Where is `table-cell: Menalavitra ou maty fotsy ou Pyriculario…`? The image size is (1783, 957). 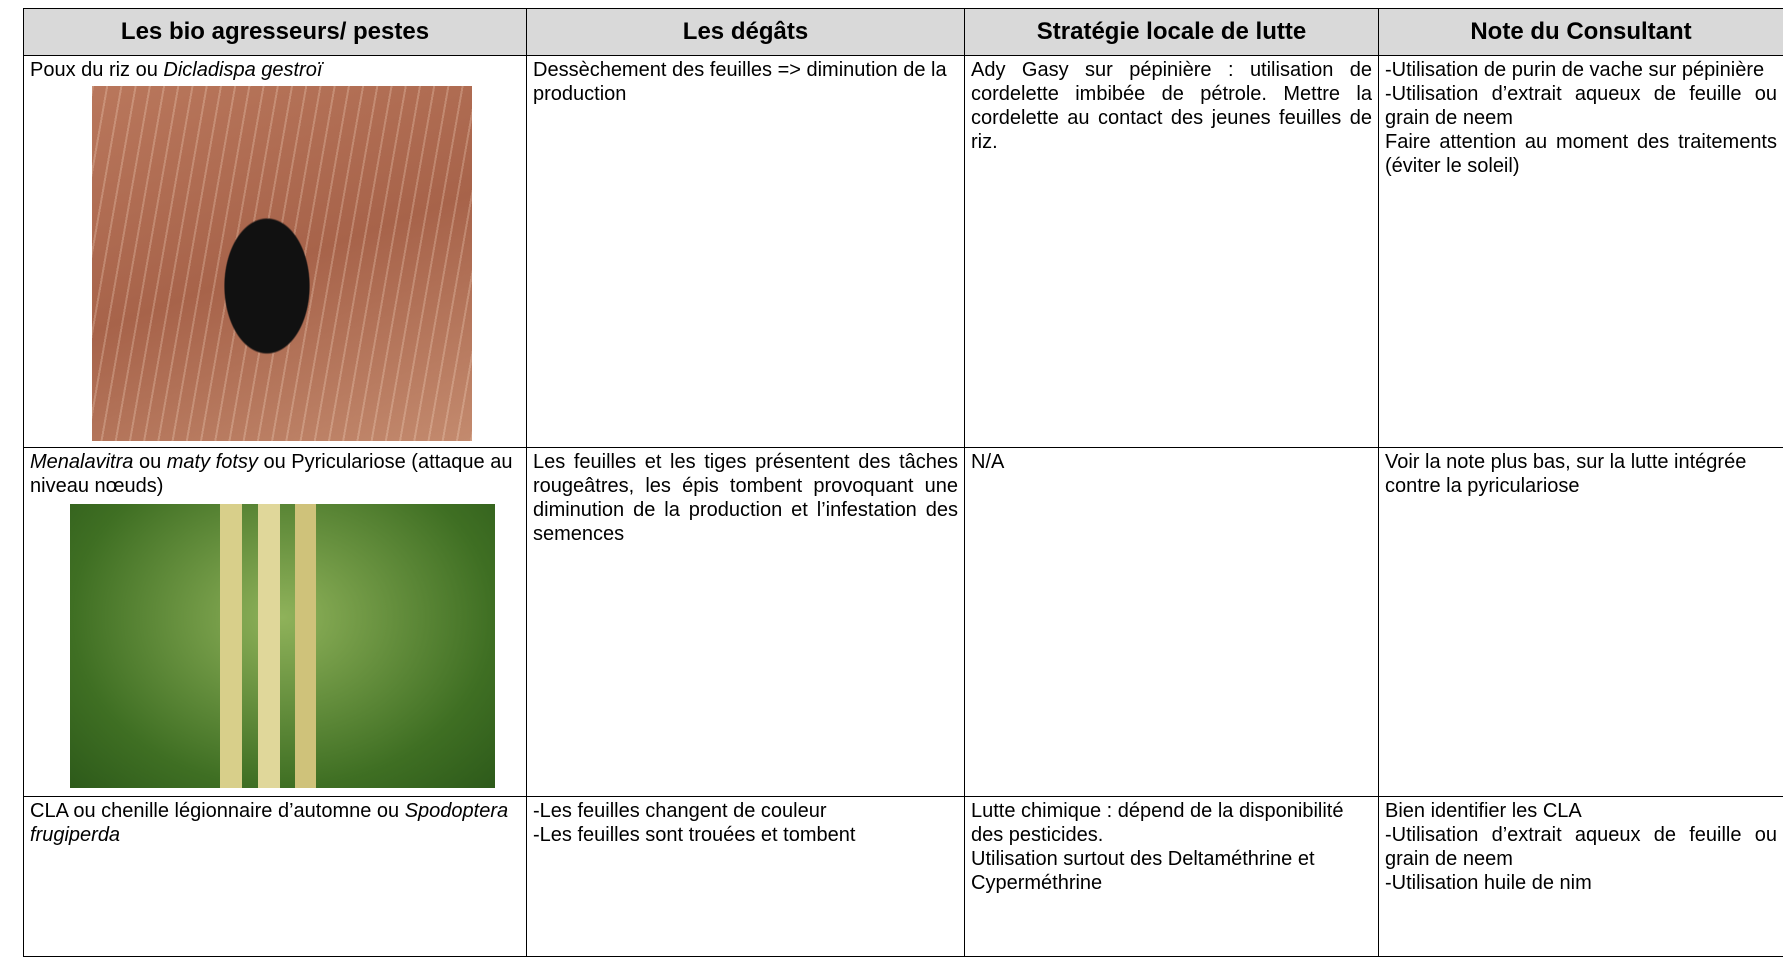
table-cell: Menalavitra ou maty fotsy ou Pyriculario… is located at coordinates (275, 622).